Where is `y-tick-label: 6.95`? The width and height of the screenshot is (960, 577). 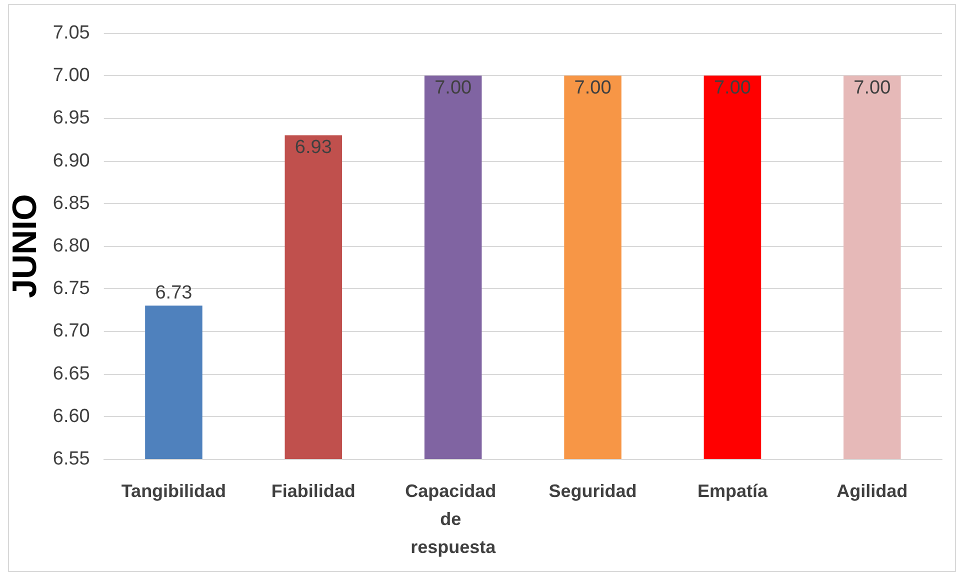
y-tick-label: 6.95 is located at coordinates (71, 118).